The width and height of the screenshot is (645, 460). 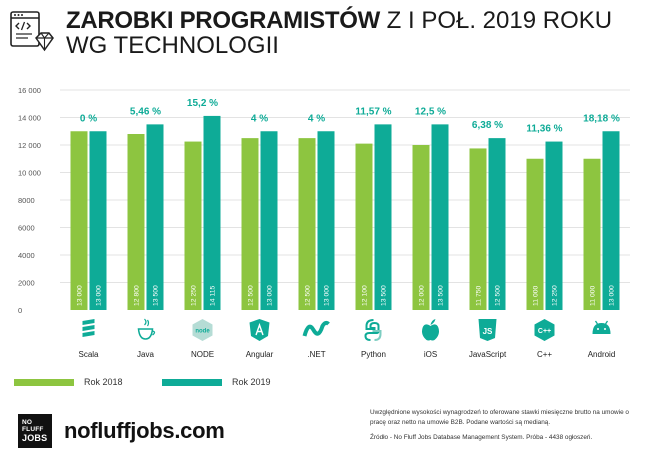 I want to click on percent-change-label: 11,57 %, so click(x=373, y=111).